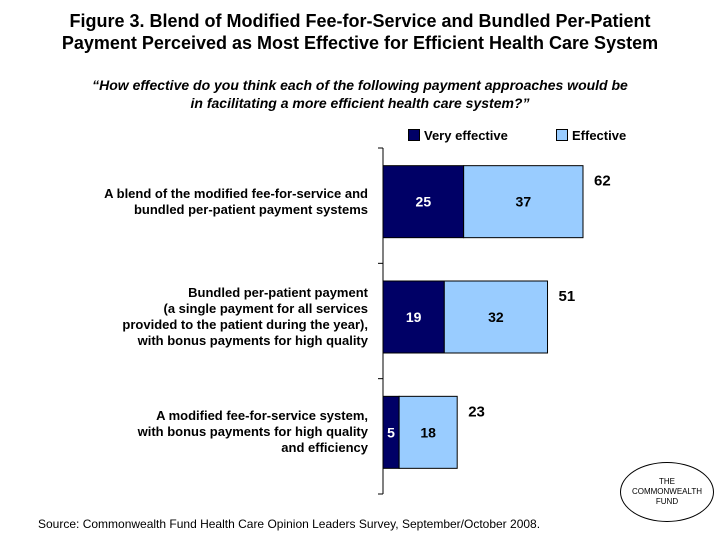 The width and height of the screenshot is (720, 540). What do you see at coordinates (562, 135) in the screenshot?
I see `legend-swatch-effective` at bounding box center [562, 135].